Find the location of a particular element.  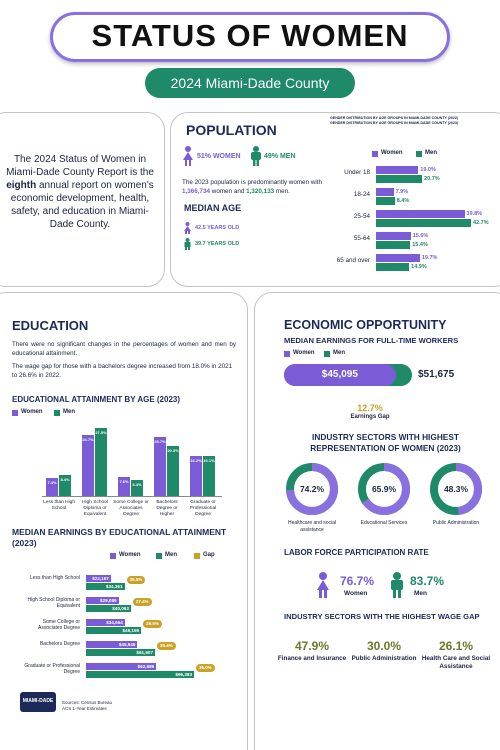

education-title: EDUCATION is located at coordinates (50, 325).